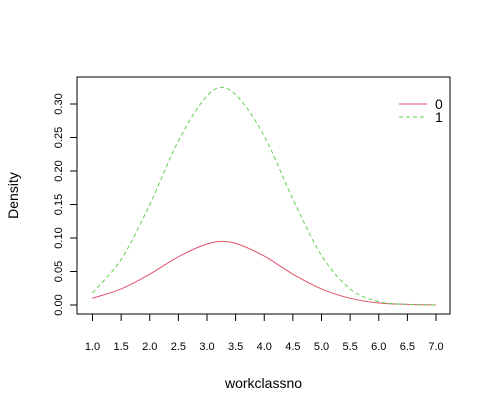 The image size is (491, 412). What do you see at coordinates (92, 347) in the screenshot?
I see `x-tick-label: 1.0` at bounding box center [92, 347].